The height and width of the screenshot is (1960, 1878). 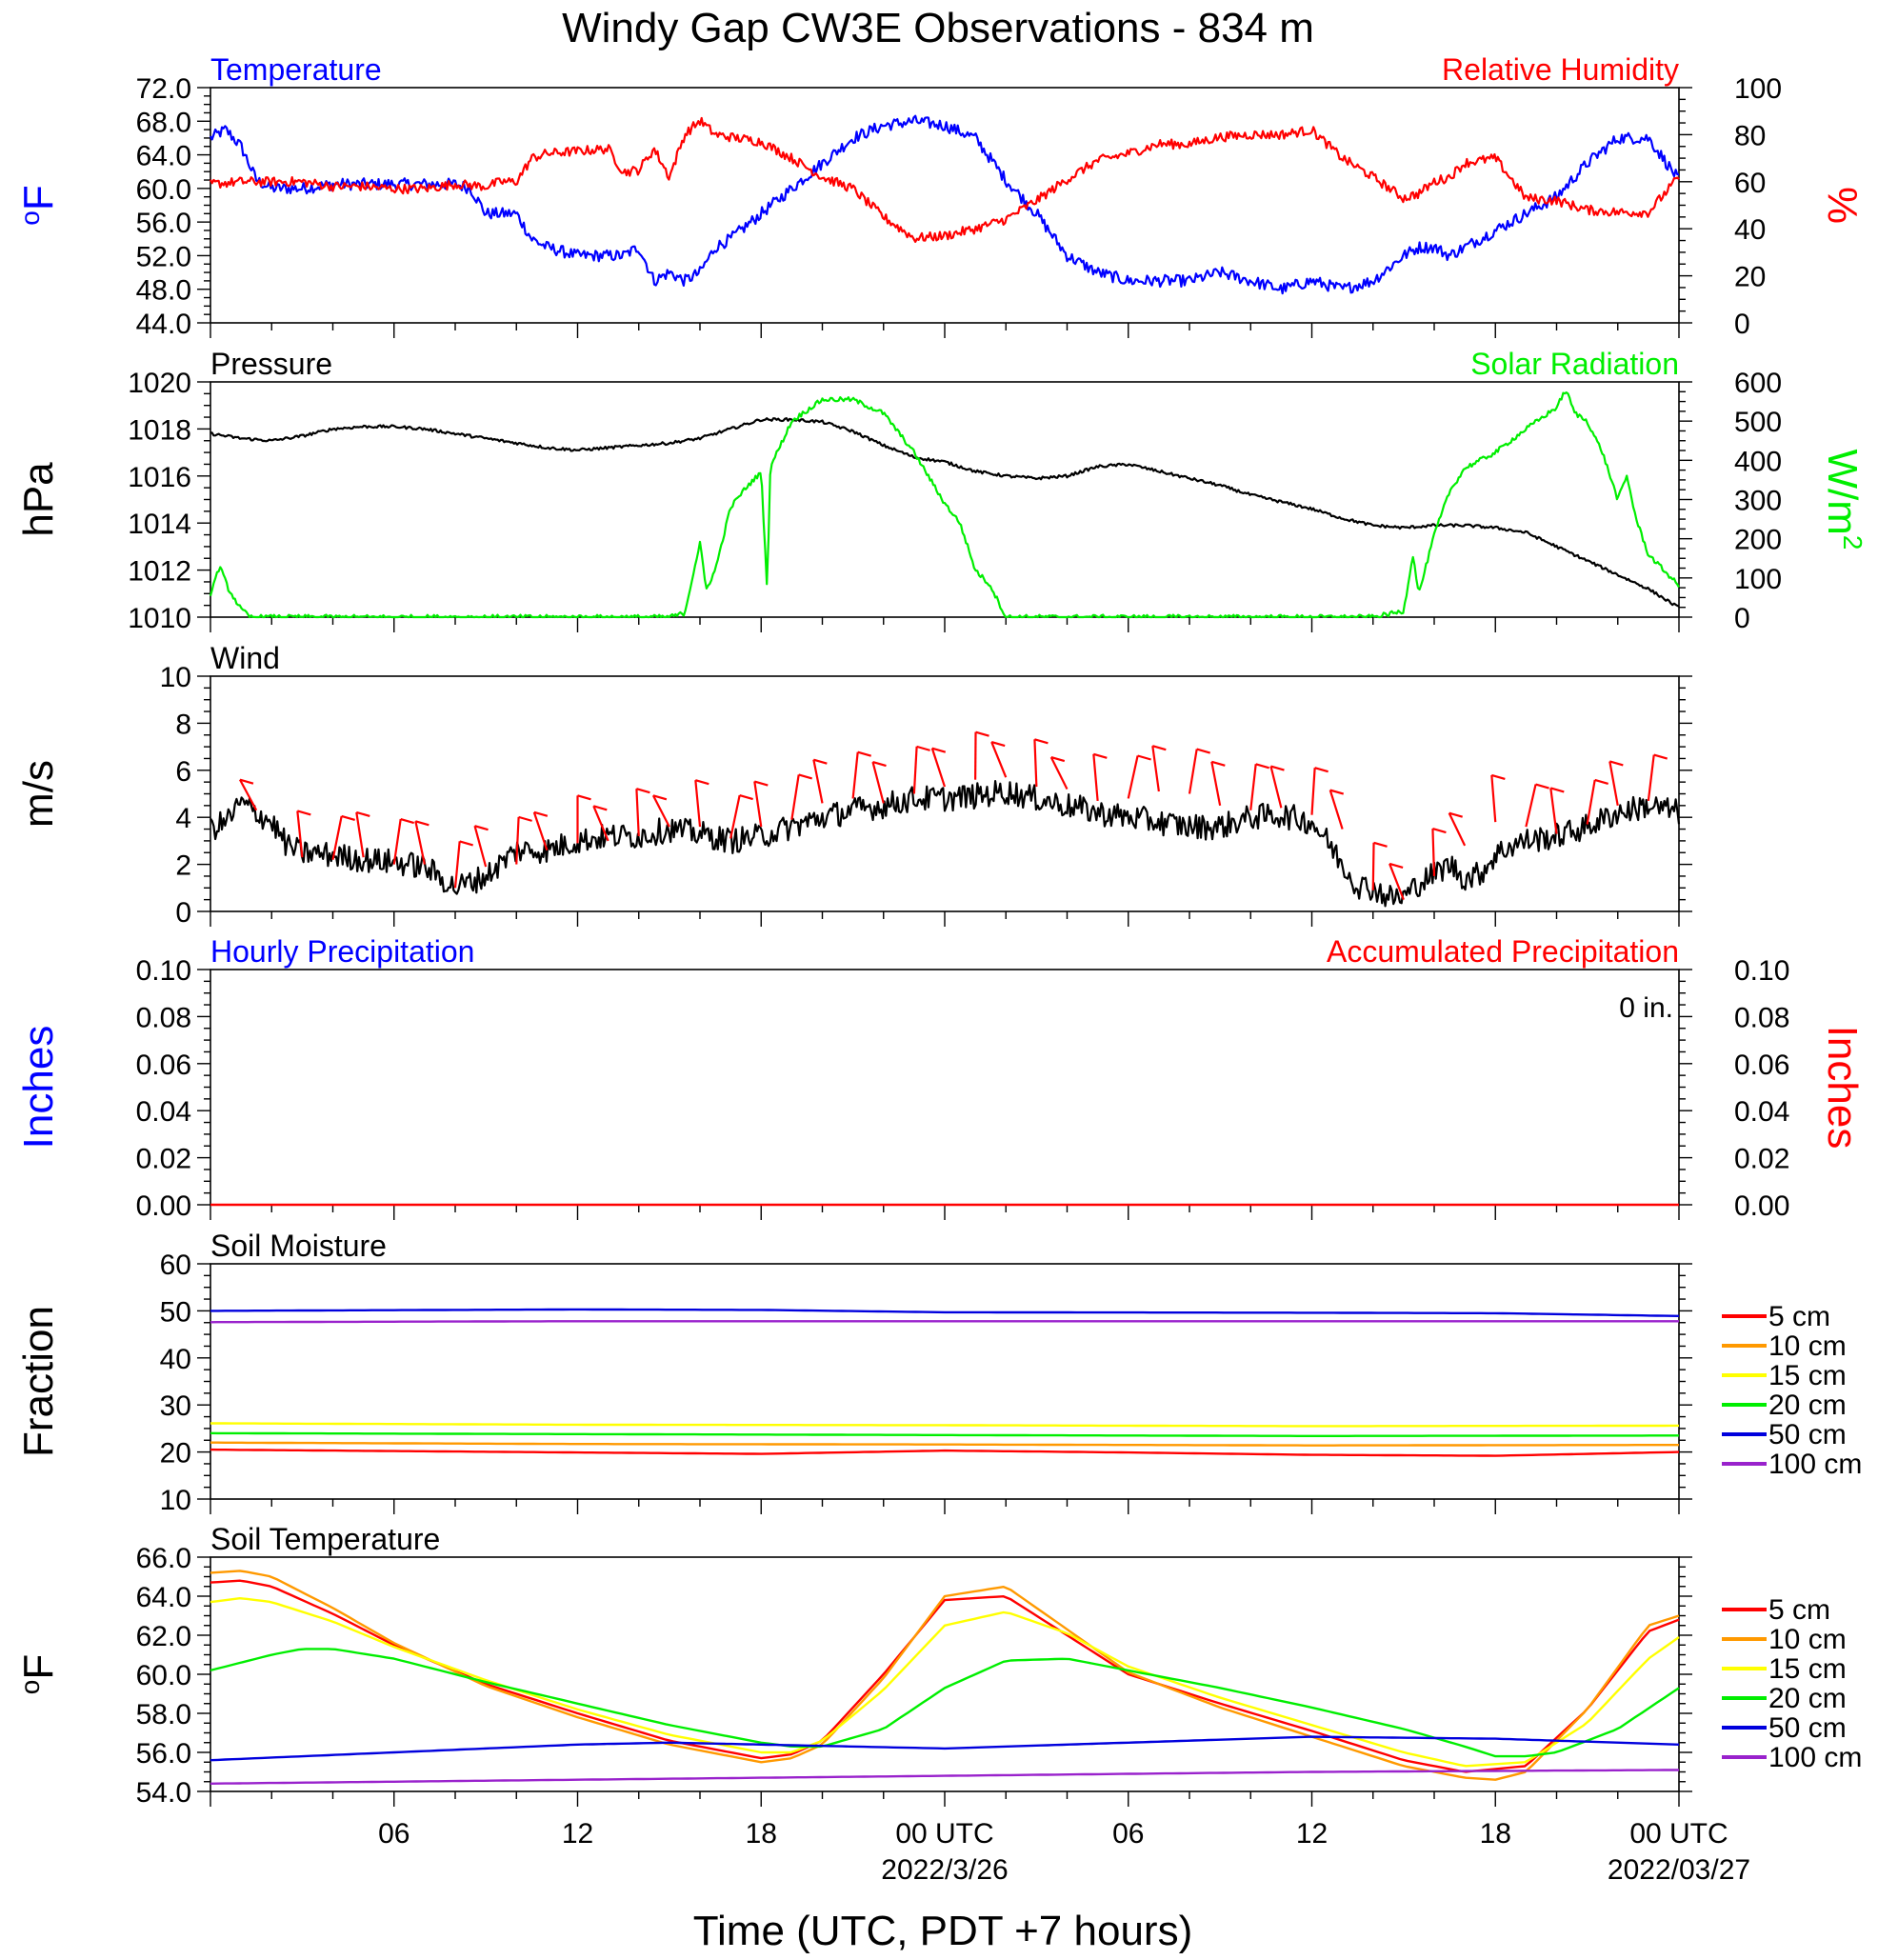 I want to click on legend-label: 15 cm, so click(x=1807, y=1669).